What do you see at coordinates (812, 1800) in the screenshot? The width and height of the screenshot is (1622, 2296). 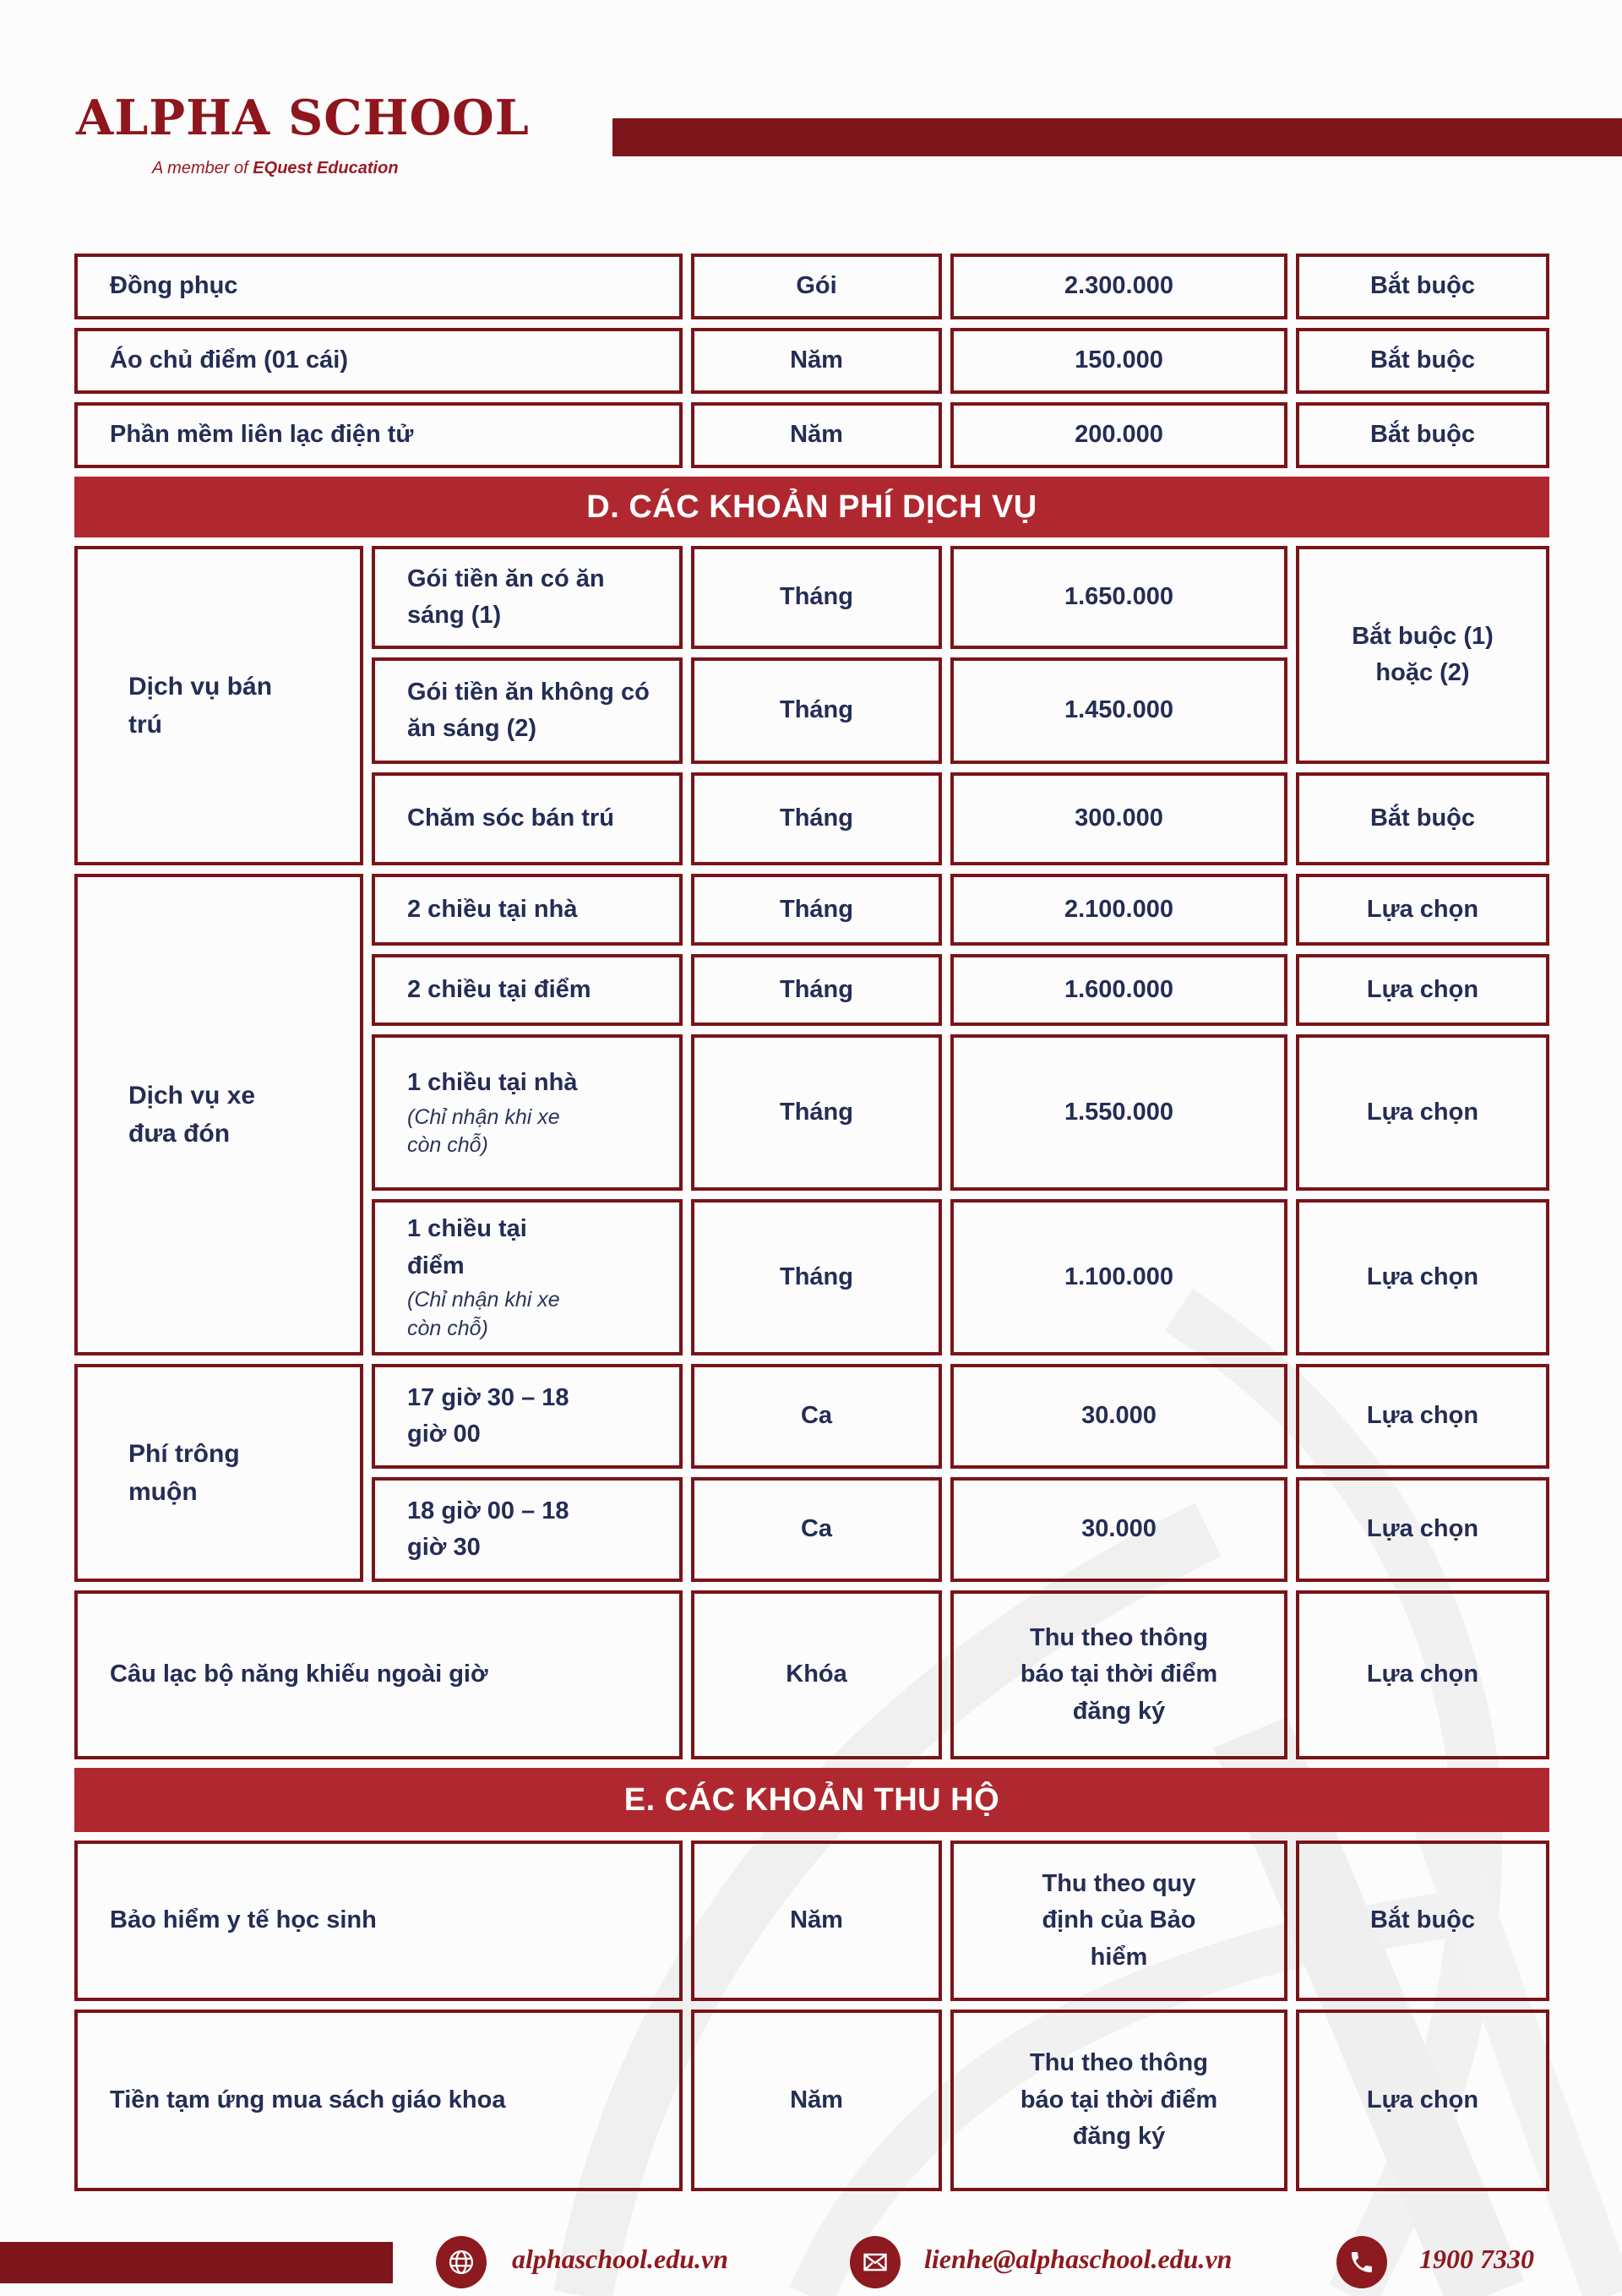 I see `section-e-header: E. CÁC KHOẢN THU HỘ` at bounding box center [812, 1800].